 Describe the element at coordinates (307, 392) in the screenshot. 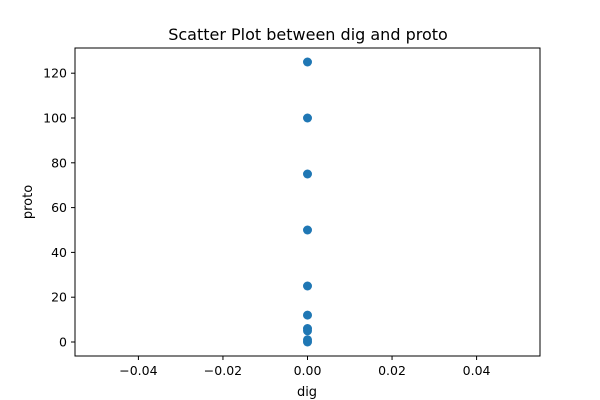

I see `x-axis-label: dig` at that location.